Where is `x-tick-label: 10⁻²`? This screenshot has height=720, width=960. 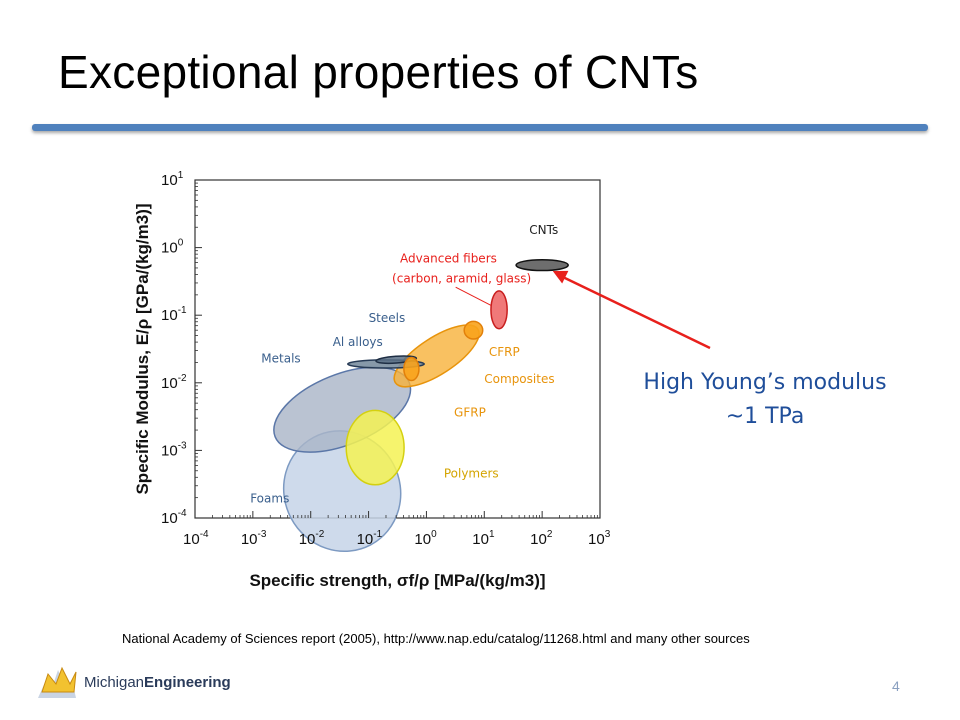
x-tick-label: 10⁻² is located at coordinates (312, 538).